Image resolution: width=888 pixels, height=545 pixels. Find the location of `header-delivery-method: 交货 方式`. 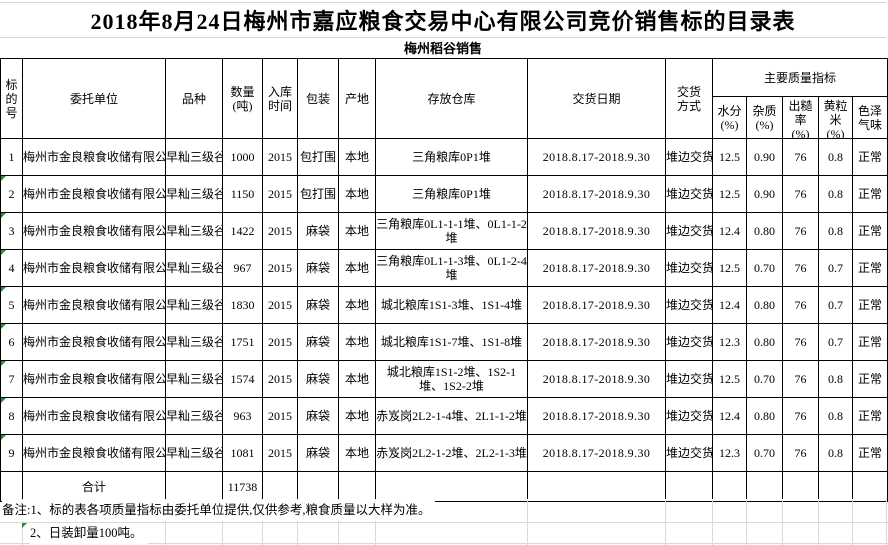

header-delivery-method: 交货 方式 is located at coordinates (689, 98).